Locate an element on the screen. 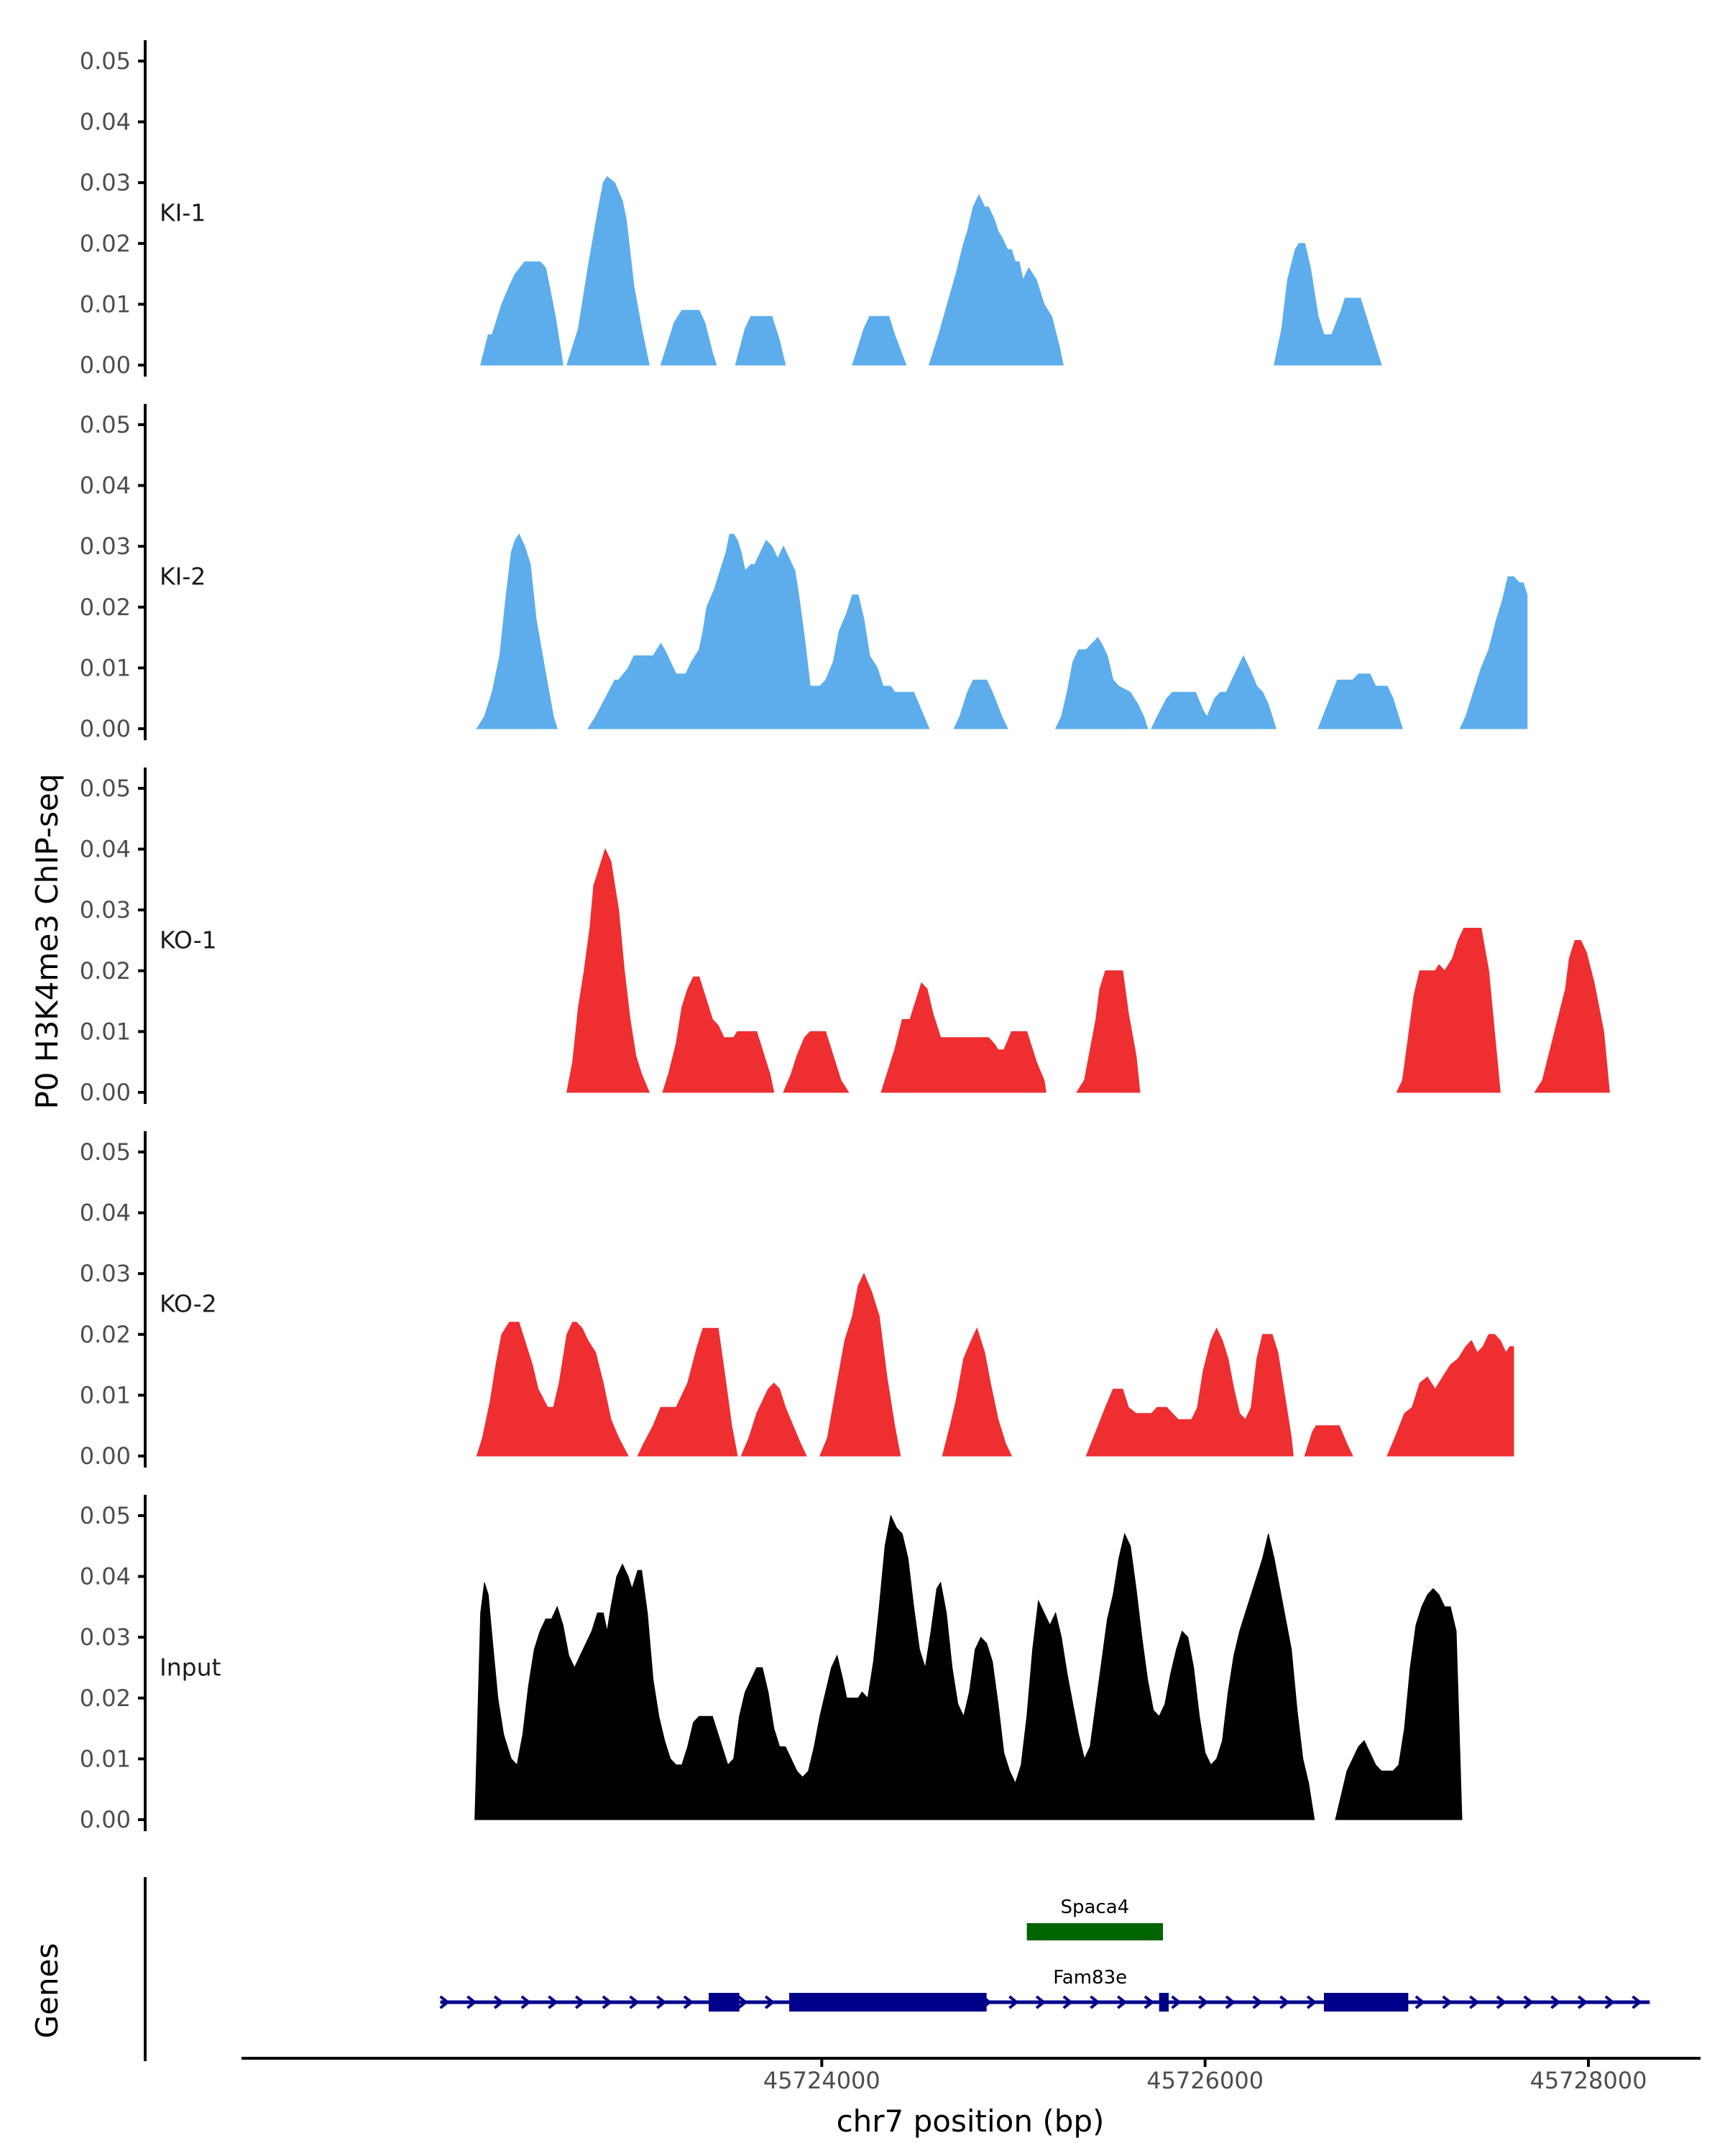  gene-spaca4: Spaca4 is located at coordinates (1094, 1918).